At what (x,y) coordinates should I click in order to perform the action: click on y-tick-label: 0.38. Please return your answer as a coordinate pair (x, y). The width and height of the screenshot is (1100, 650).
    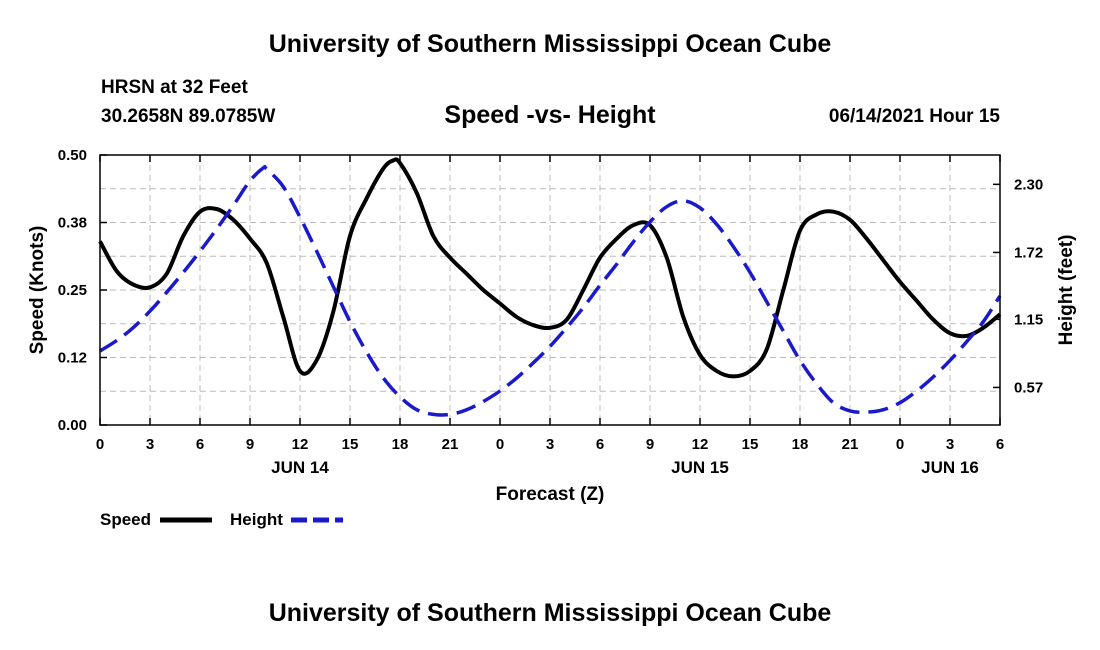
    Looking at the image, I should click on (72, 223).